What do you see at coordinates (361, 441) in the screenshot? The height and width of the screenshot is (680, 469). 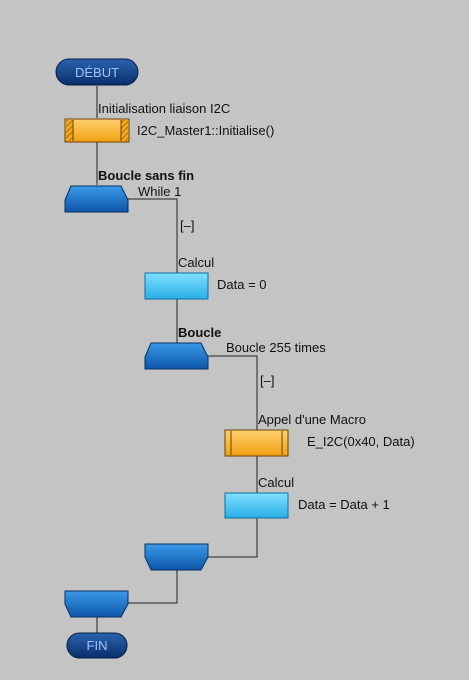 I see `macro-content: E_I2C(0x40, Data)` at bounding box center [361, 441].